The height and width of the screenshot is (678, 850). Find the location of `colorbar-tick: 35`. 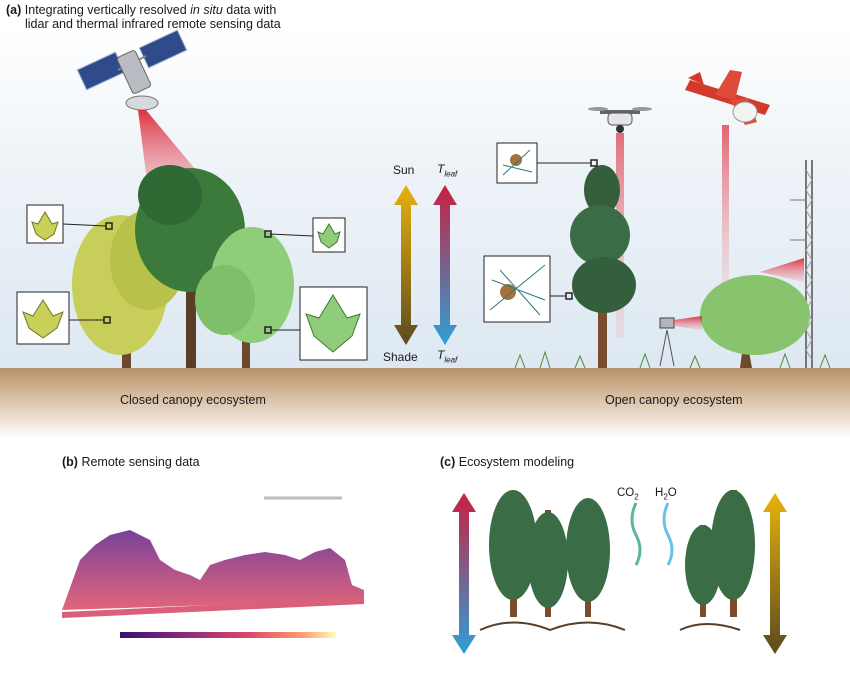

colorbar-tick: 35 is located at coordinates (121, 648).